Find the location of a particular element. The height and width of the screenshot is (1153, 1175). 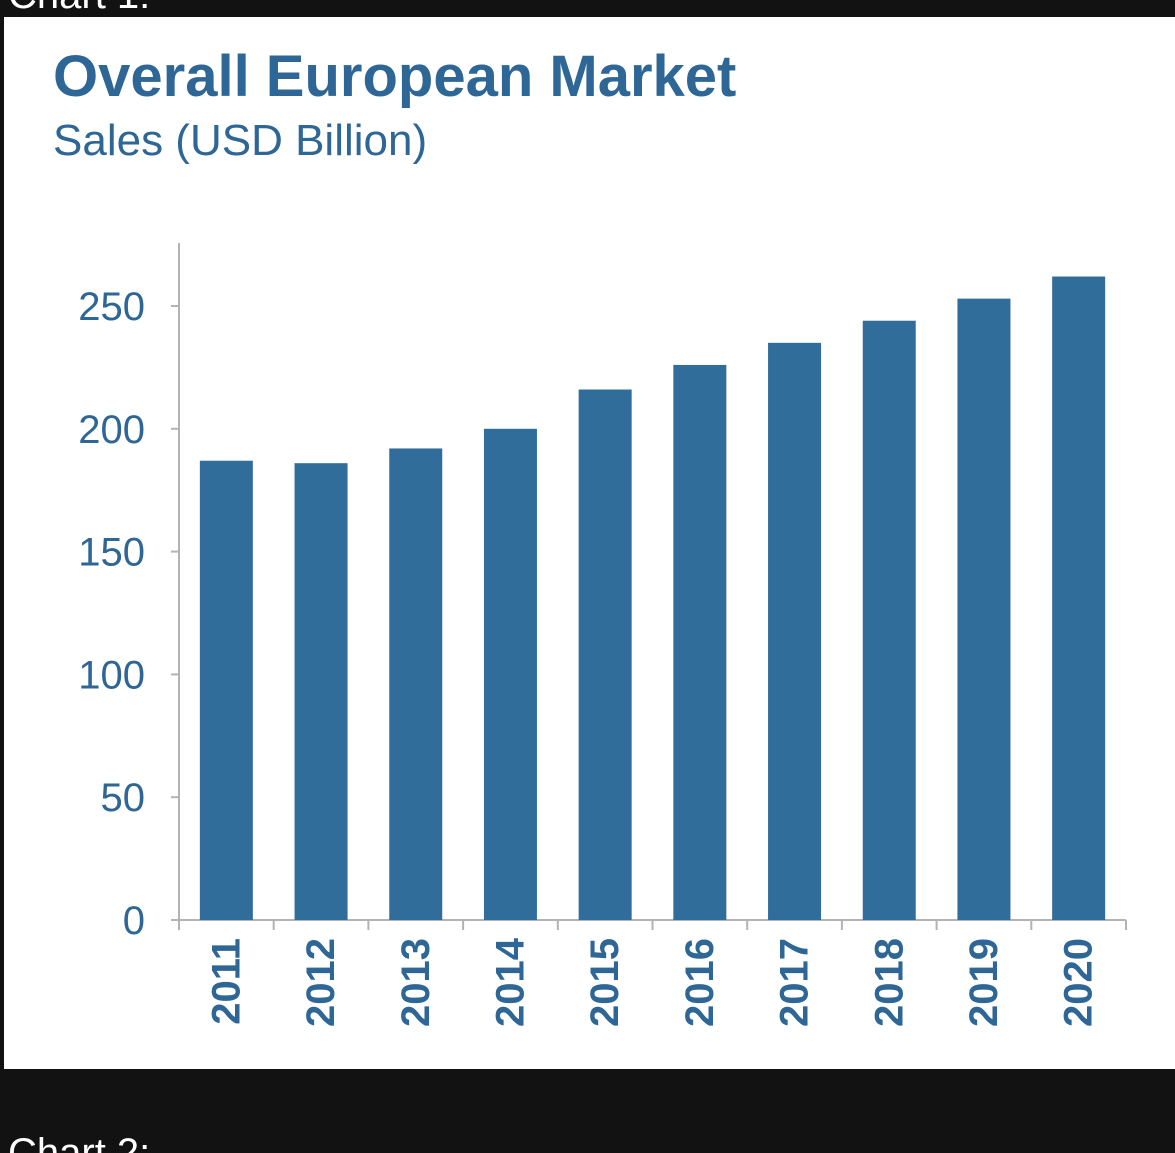

x-tick-label: 2016 is located at coordinates (700, 982).